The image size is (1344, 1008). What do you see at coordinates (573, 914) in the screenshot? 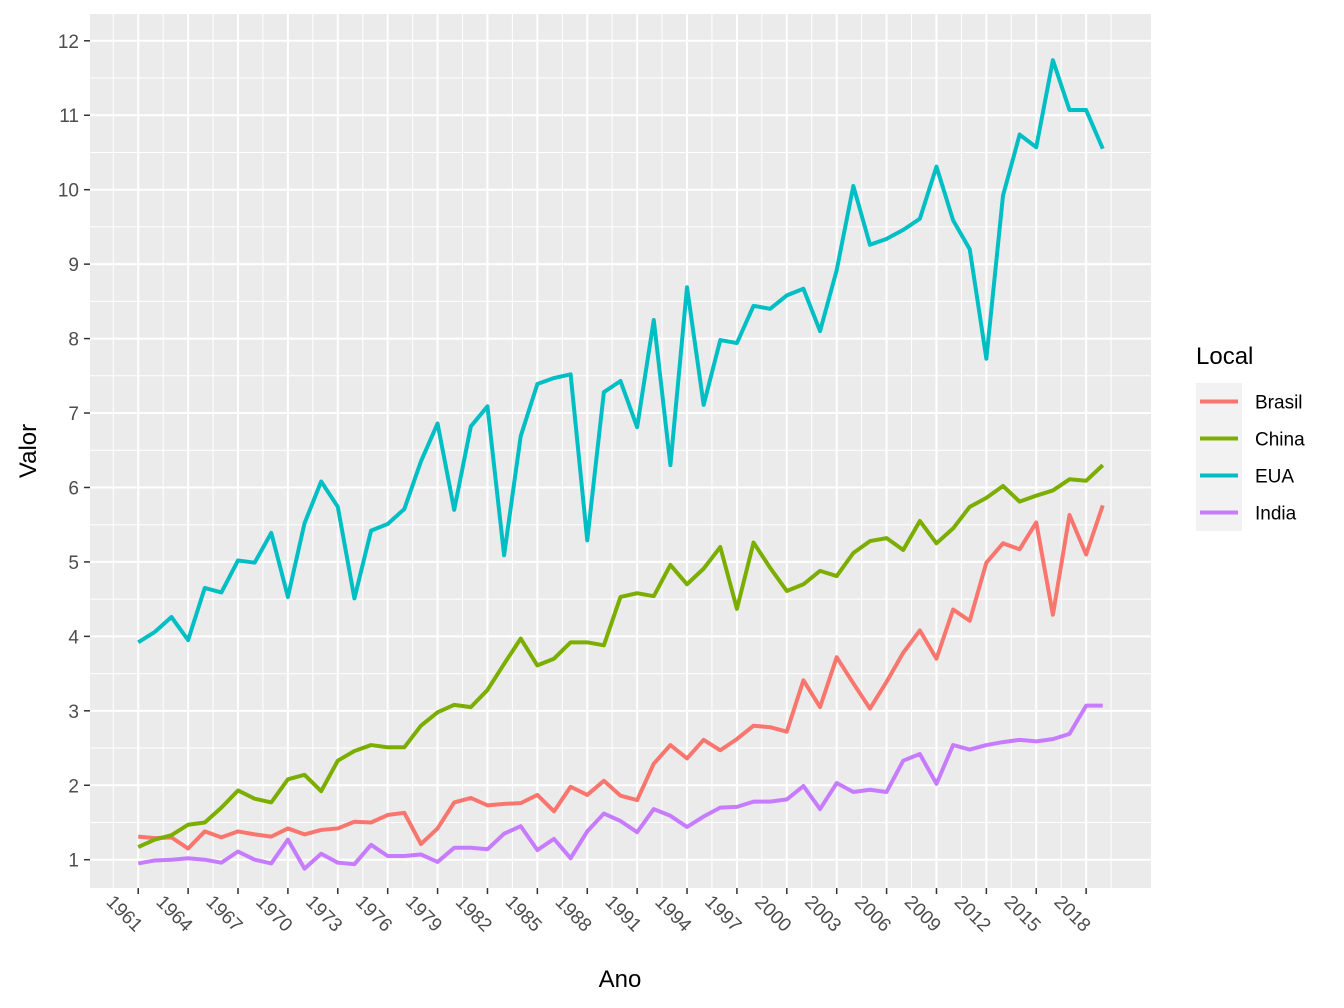
I see `x-tick-label: 1988` at bounding box center [573, 914].